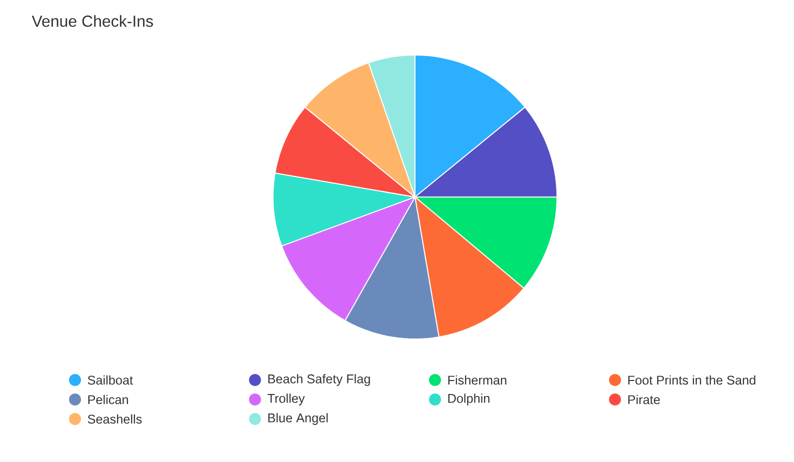 The height and width of the screenshot is (462, 794). What do you see at coordinates (644, 399) in the screenshot?
I see `legend-label: Pirate` at bounding box center [644, 399].